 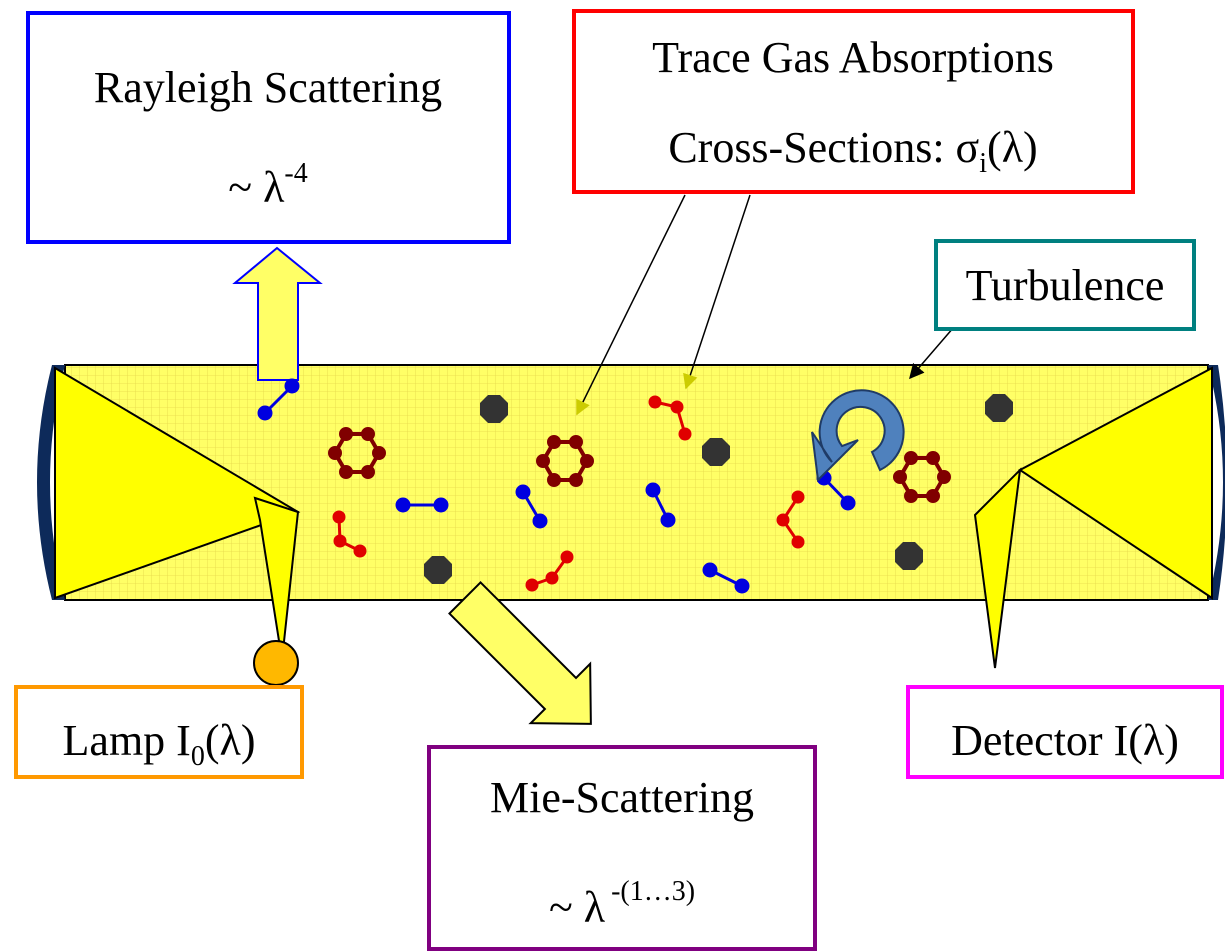 I want to click on aerosols, so click(x=718, y=489).